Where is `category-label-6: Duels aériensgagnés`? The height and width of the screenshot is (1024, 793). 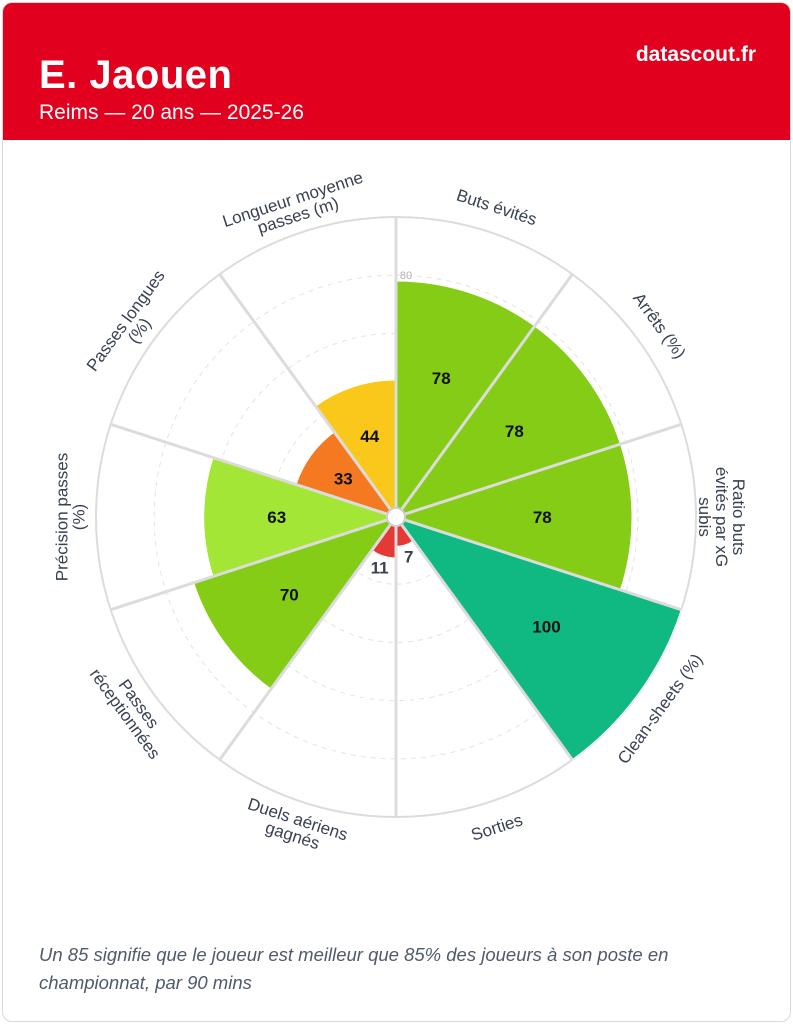 category-label-6: Duels aériensgagnés is located at coordinates (295, 827).